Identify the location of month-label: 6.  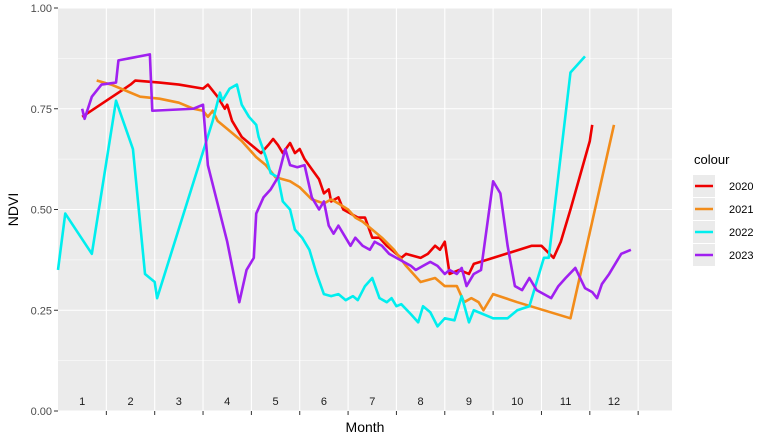
(324, 402).